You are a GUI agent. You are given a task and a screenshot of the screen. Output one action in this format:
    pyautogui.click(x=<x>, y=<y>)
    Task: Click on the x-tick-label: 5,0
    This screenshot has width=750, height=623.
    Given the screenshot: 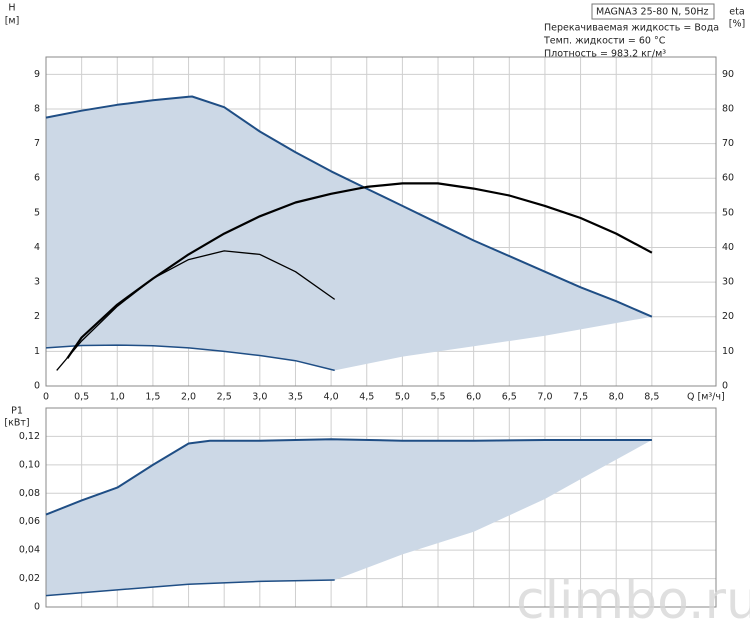 What is the action you would take?
    pyautogui.click(x=402, y=397)
    